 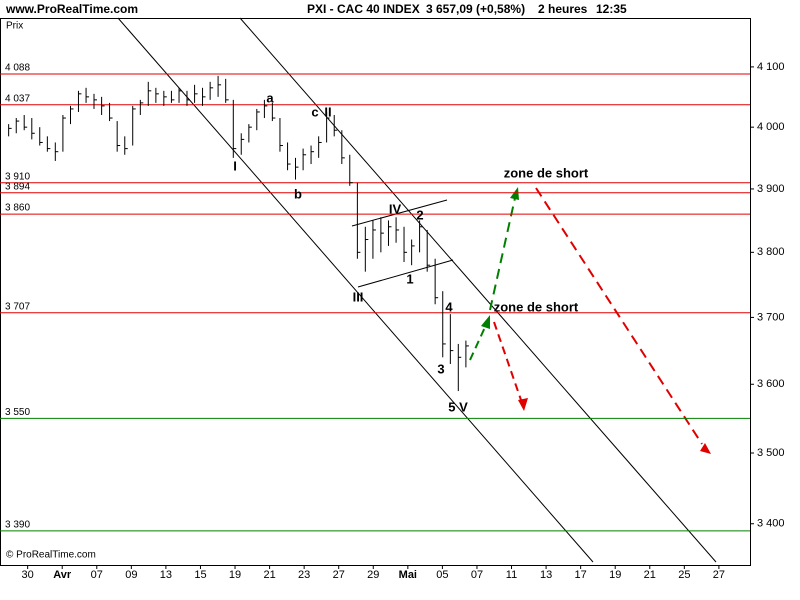 What do you see at coordinates (771, 127) in the screenshot?
I see `y-tick-label: 4 000` at bounding box center [771, 127].